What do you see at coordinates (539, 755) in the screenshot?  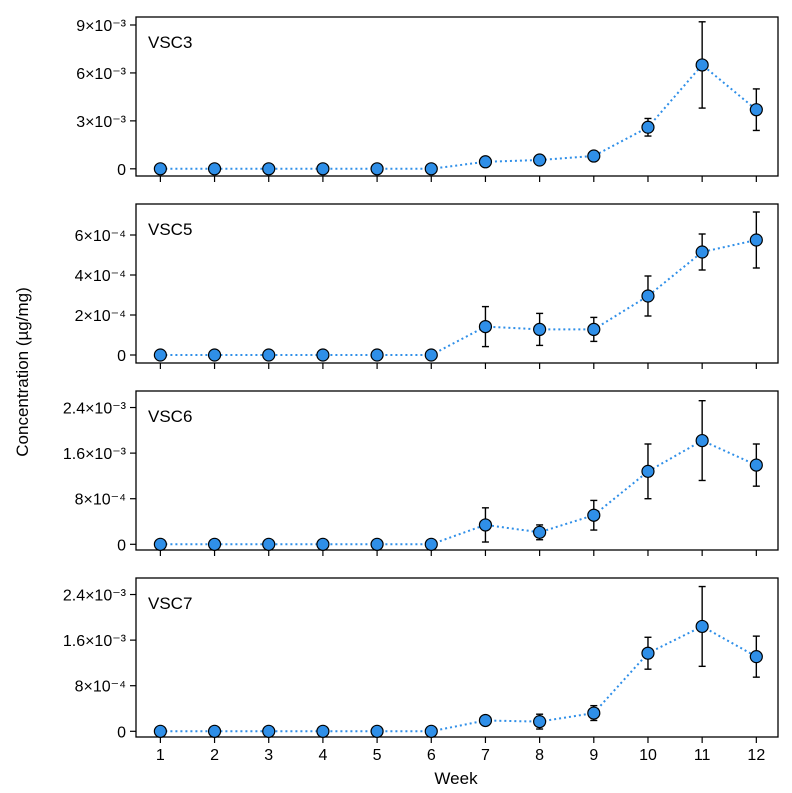 I see `x-tick-label: 8` at bounding box center [539, 755].